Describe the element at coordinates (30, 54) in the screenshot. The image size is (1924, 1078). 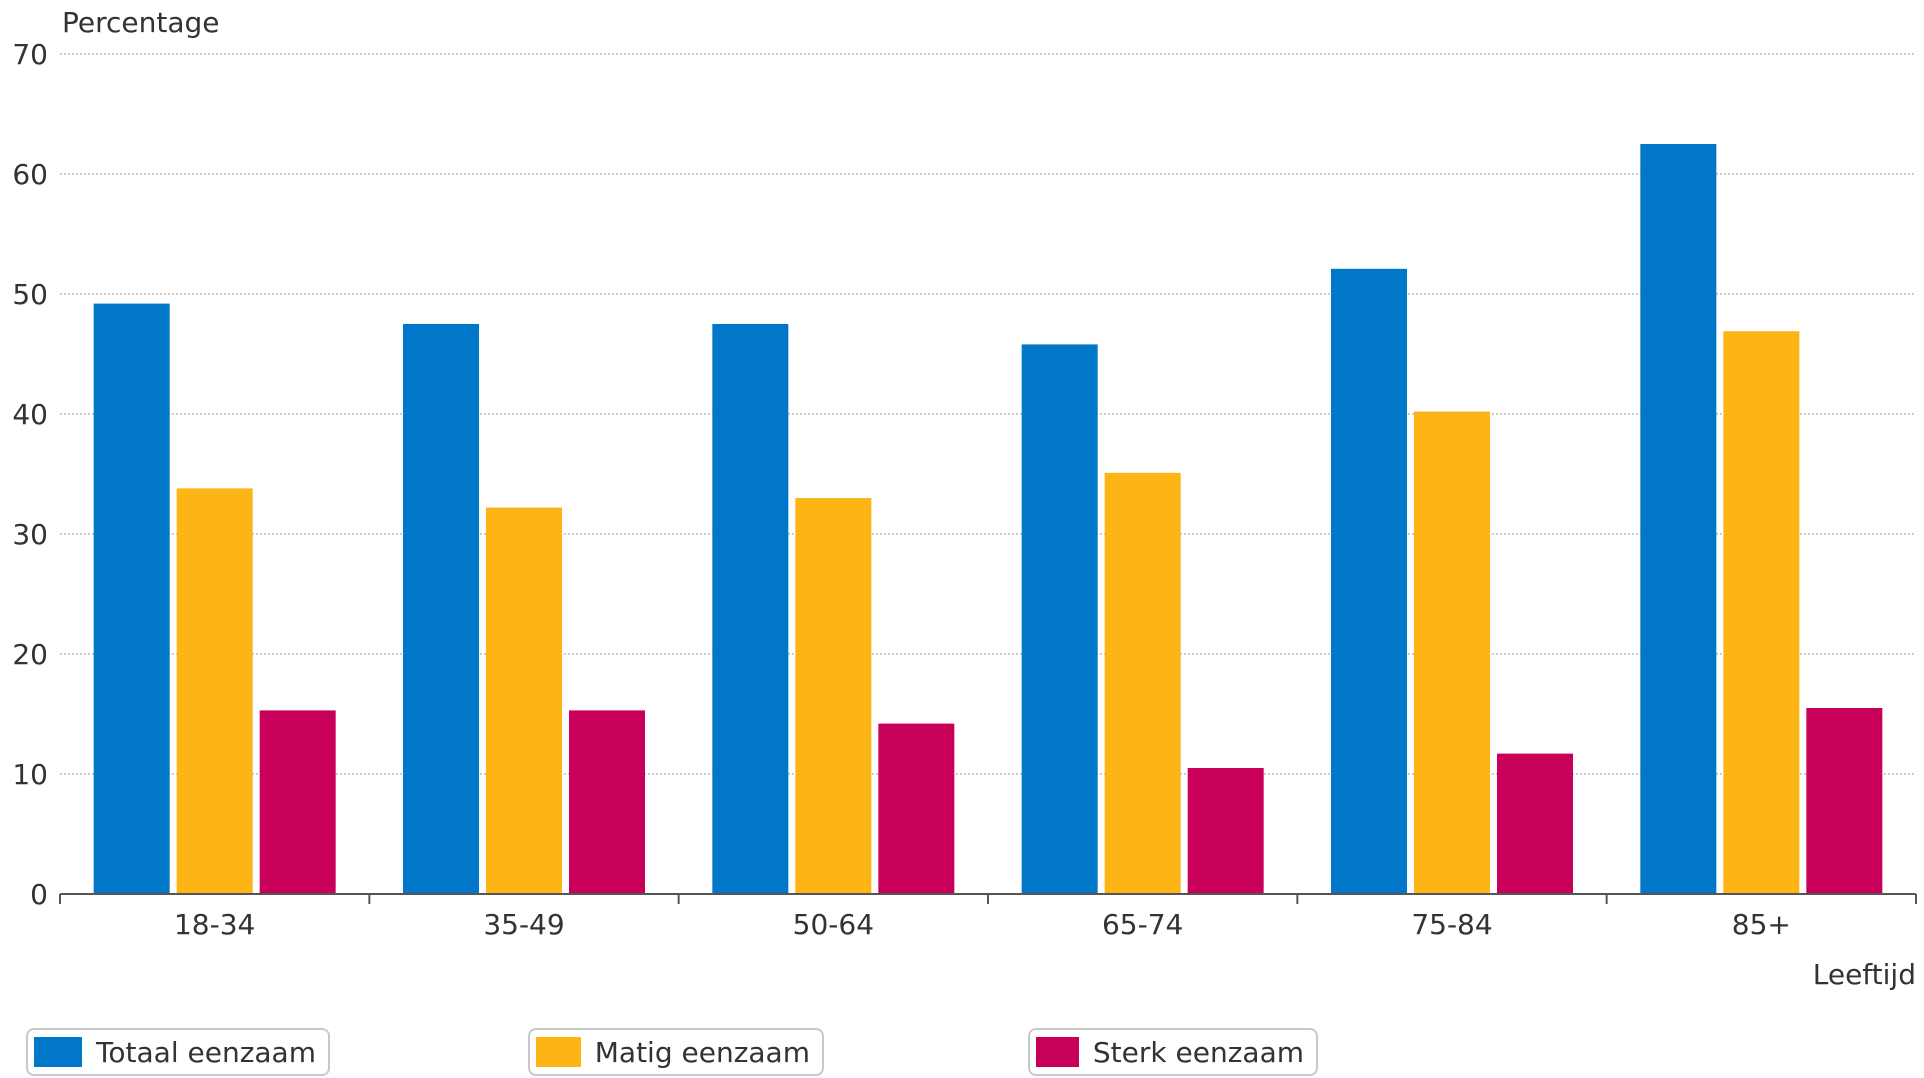
I see `y-tick-label: 70` at that location.